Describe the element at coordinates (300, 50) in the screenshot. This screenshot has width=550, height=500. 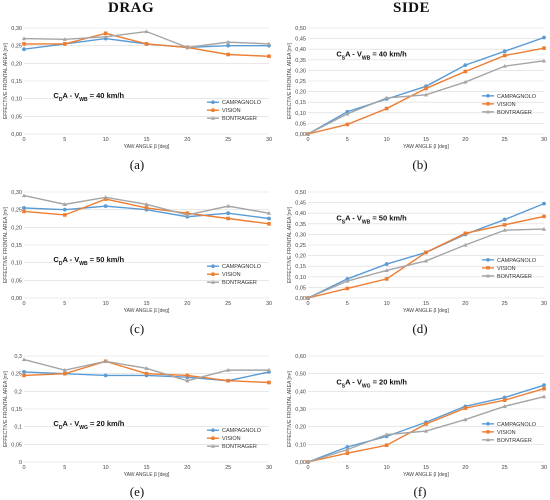
I see `y-tick-label: 0,40` at that location.